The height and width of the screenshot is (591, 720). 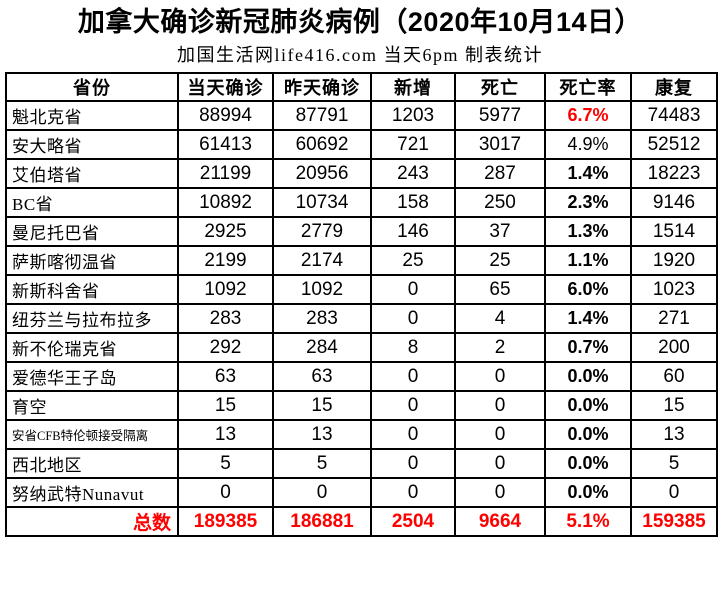 I want to click on death-rate: 2.3%, so click(x=588, y=202).